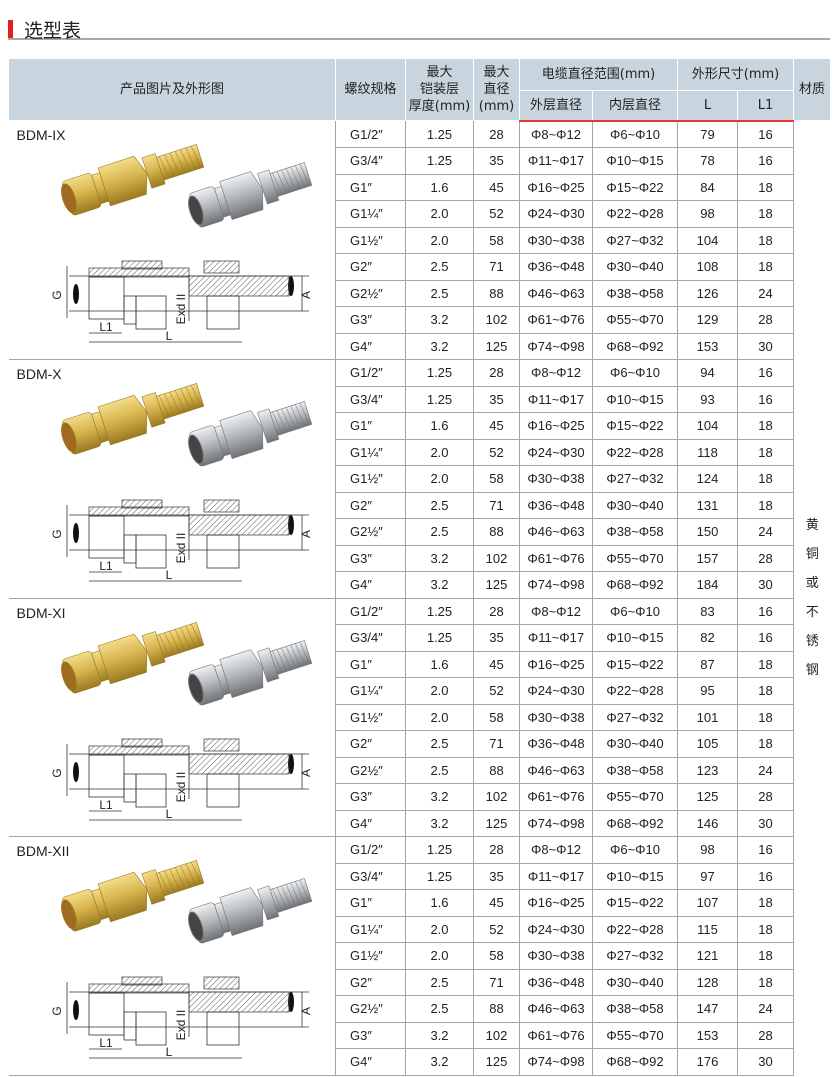 Image resolution: width=840 pixels, height=1077 pixels. What do you see at coordinates (53, 31) in the screenshot?
I see `page-title: 选型表` at bounding box center [53, 31].